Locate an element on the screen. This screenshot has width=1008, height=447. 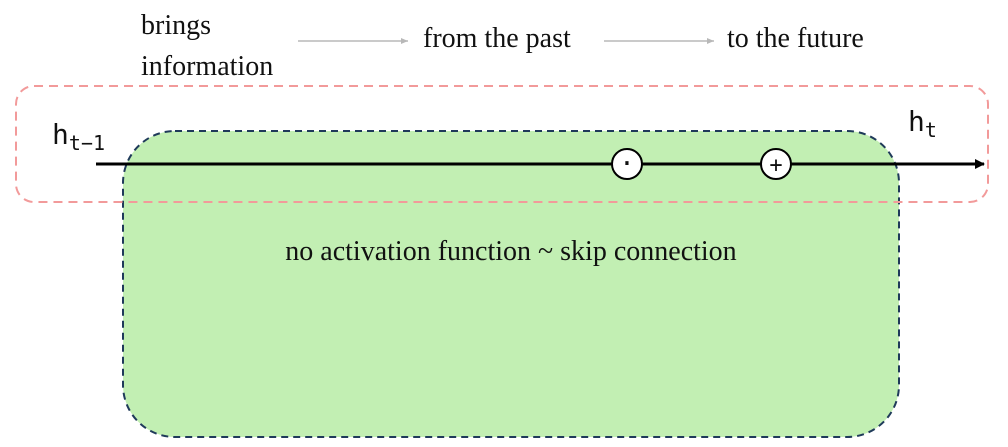
multiply-operator: · is located at coordinates (627, 164).